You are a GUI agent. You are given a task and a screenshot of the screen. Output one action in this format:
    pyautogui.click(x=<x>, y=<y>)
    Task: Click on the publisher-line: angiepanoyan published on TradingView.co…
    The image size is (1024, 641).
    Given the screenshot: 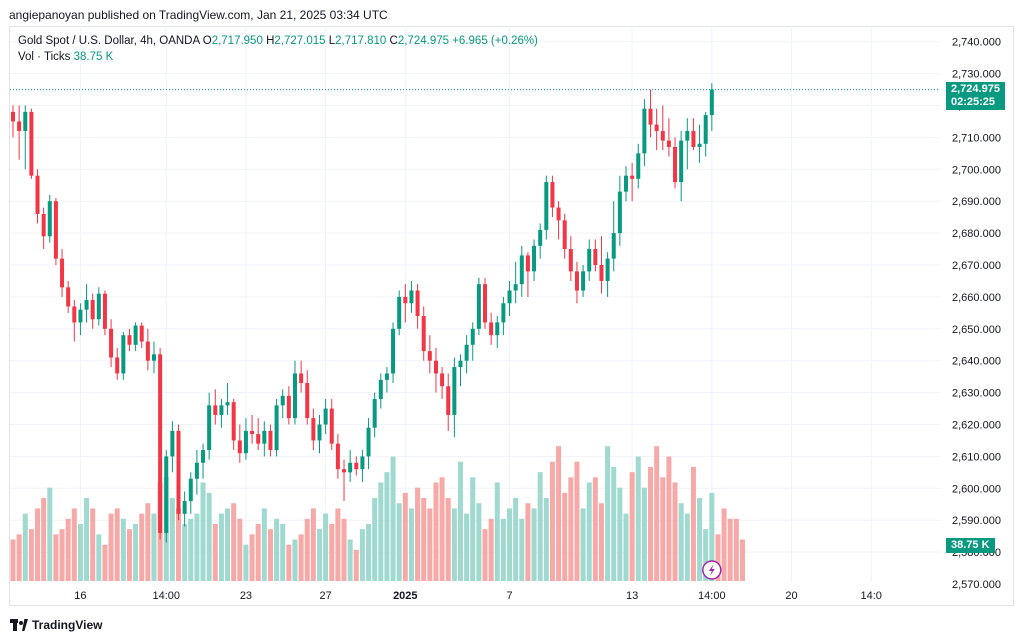 What is the action you would take?
    pyautogui.click(x=198, y=15)
    